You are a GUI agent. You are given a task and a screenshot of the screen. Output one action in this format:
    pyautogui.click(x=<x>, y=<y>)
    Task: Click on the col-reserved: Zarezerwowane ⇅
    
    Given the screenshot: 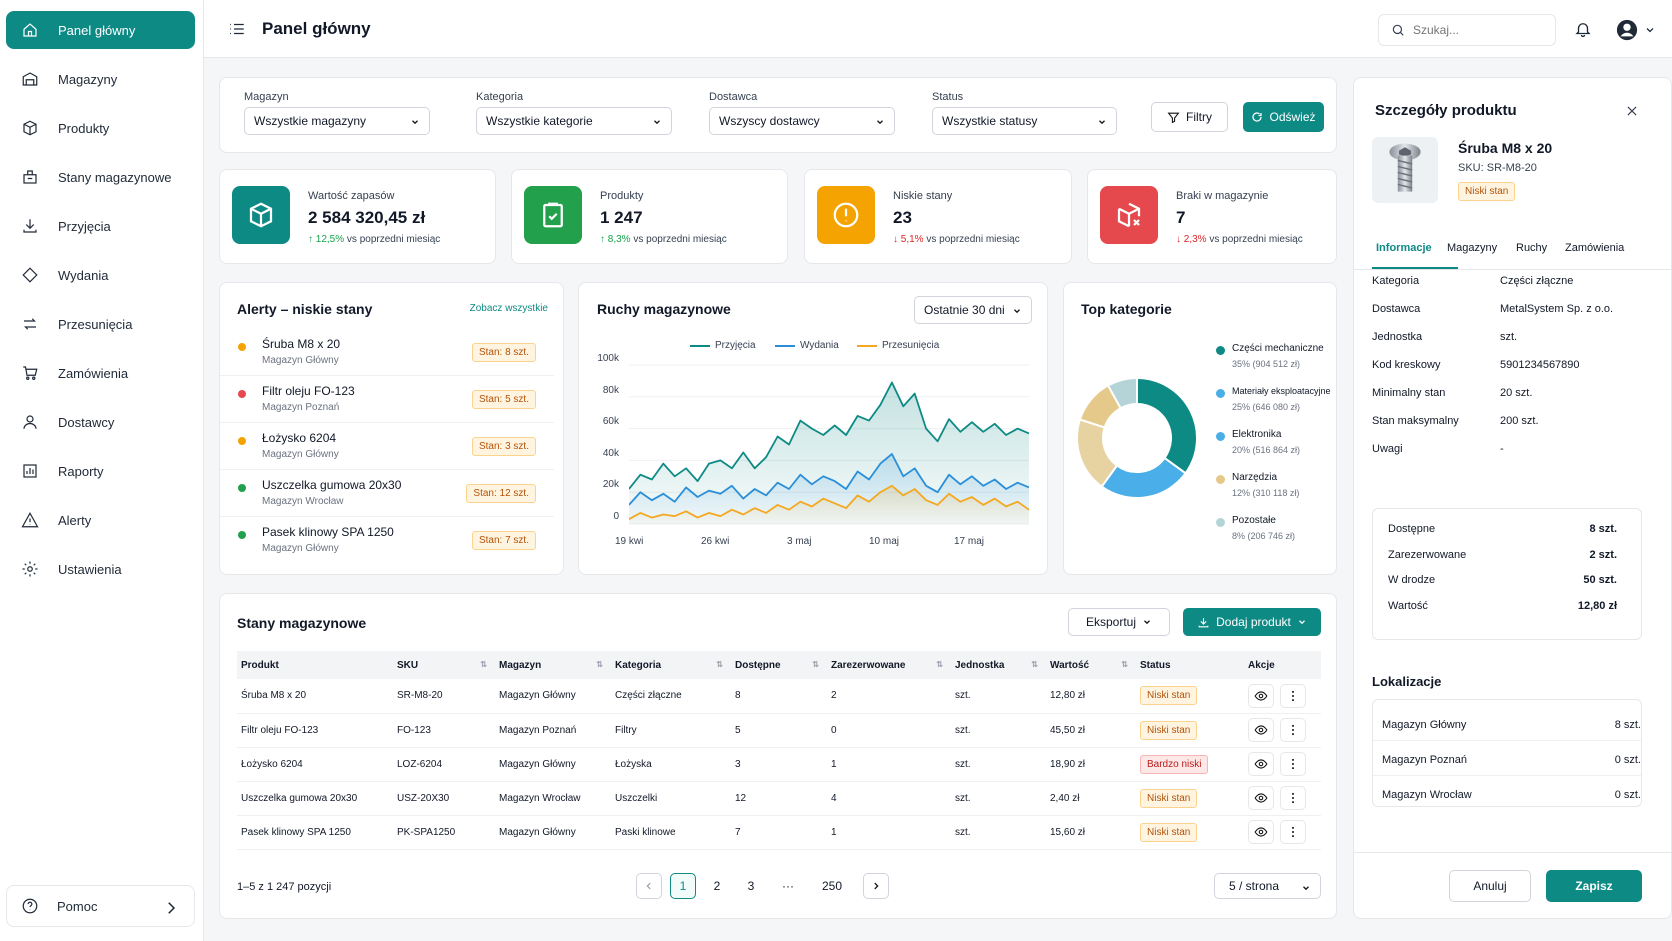 What is the action you would take?
    pyautogui.click(x=889, y=665)
    